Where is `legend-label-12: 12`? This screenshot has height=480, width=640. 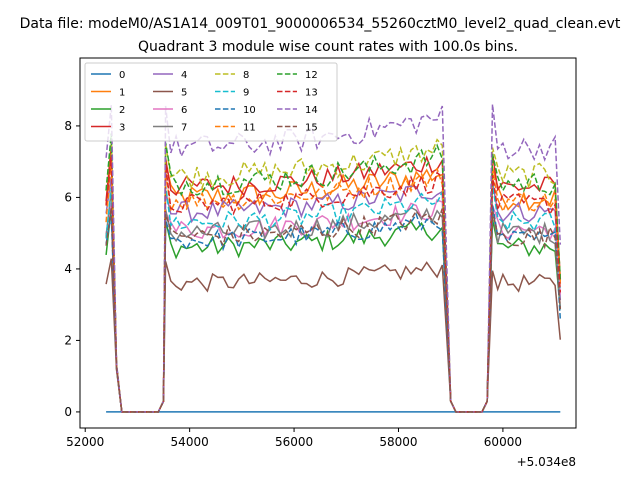
legend-label-12: 12 is located at coordinates (311, 75).